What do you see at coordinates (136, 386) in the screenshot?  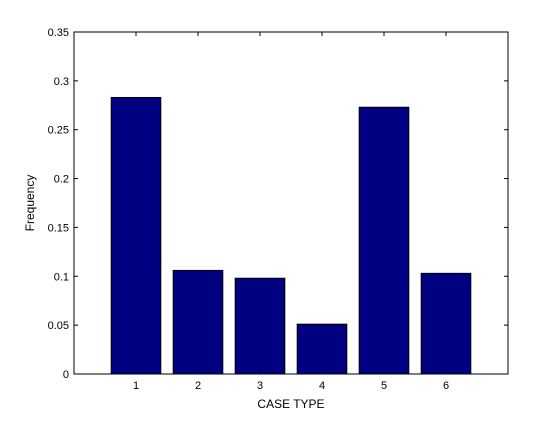 I see `x-tick-label: 1` at bounding box center [136, 386].